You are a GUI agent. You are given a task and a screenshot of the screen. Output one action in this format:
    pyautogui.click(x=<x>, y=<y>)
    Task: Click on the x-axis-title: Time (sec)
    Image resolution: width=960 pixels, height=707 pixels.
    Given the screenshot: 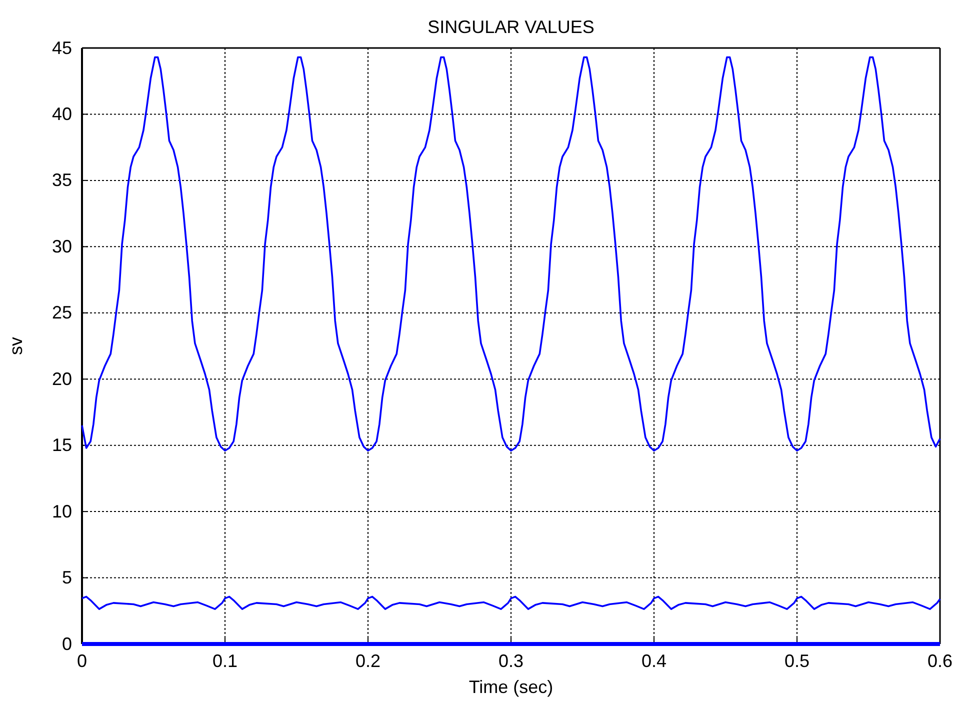 What is the action you would take?
    pyautogui.click(x=511, y=687)
    